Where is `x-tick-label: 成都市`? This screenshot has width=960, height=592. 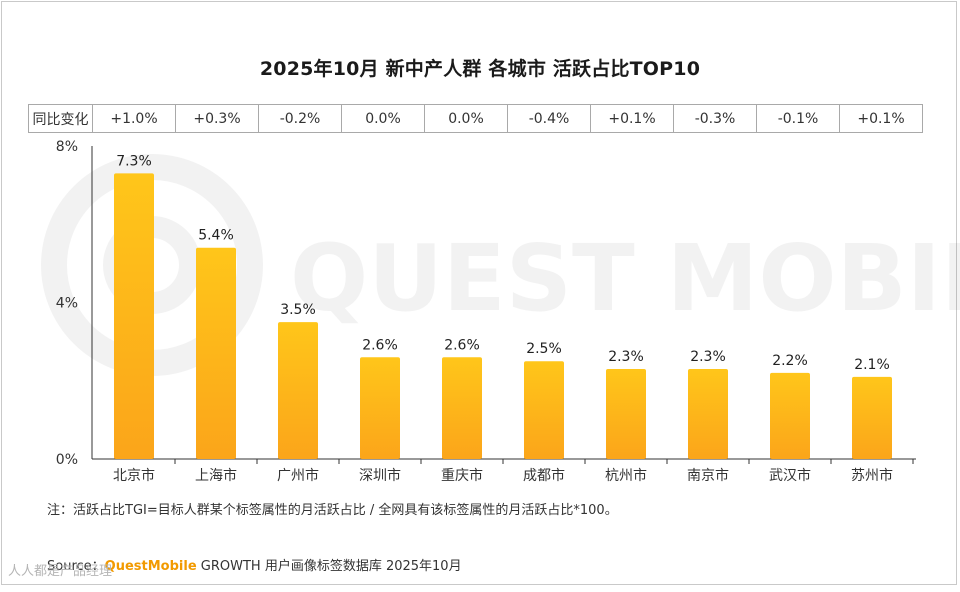
x-tick-label: 成都市 is located at coordinates (544, 475).